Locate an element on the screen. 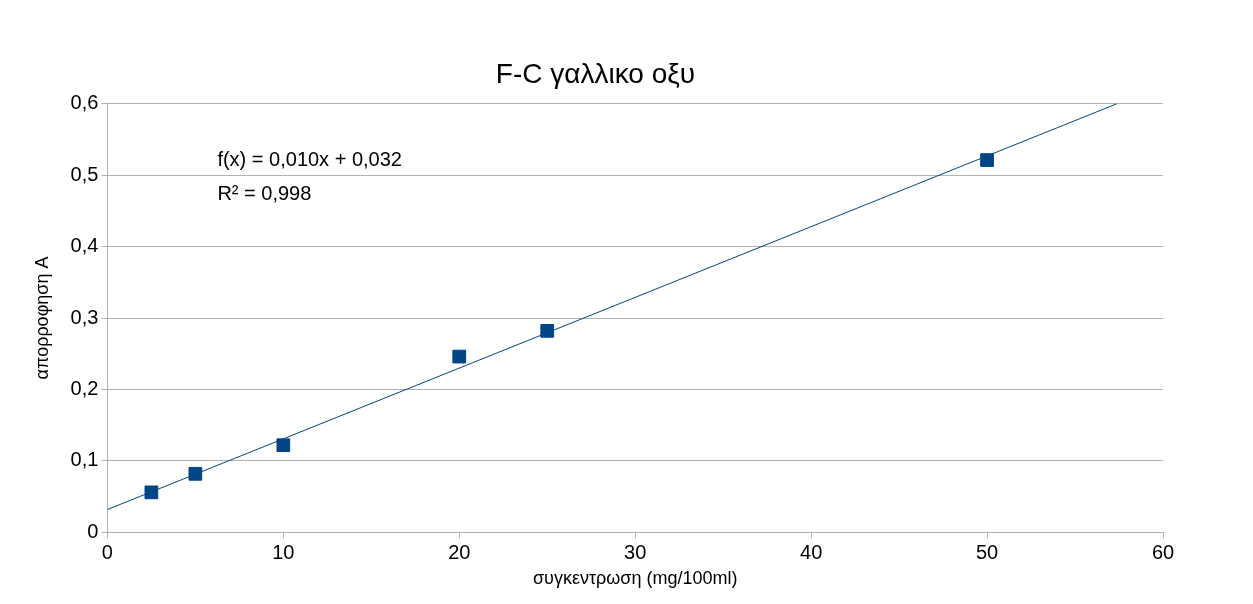 The height and width of the screenshot is (604, 1253). y-tick-label: 0,4 is located at coordinates (84, 245).